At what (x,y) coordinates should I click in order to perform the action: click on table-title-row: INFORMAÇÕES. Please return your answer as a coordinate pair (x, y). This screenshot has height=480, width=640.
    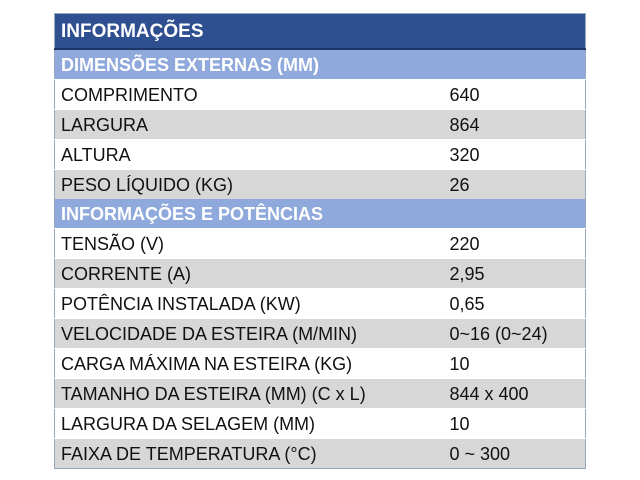
    Looking at the image, I should click on (320, 31).